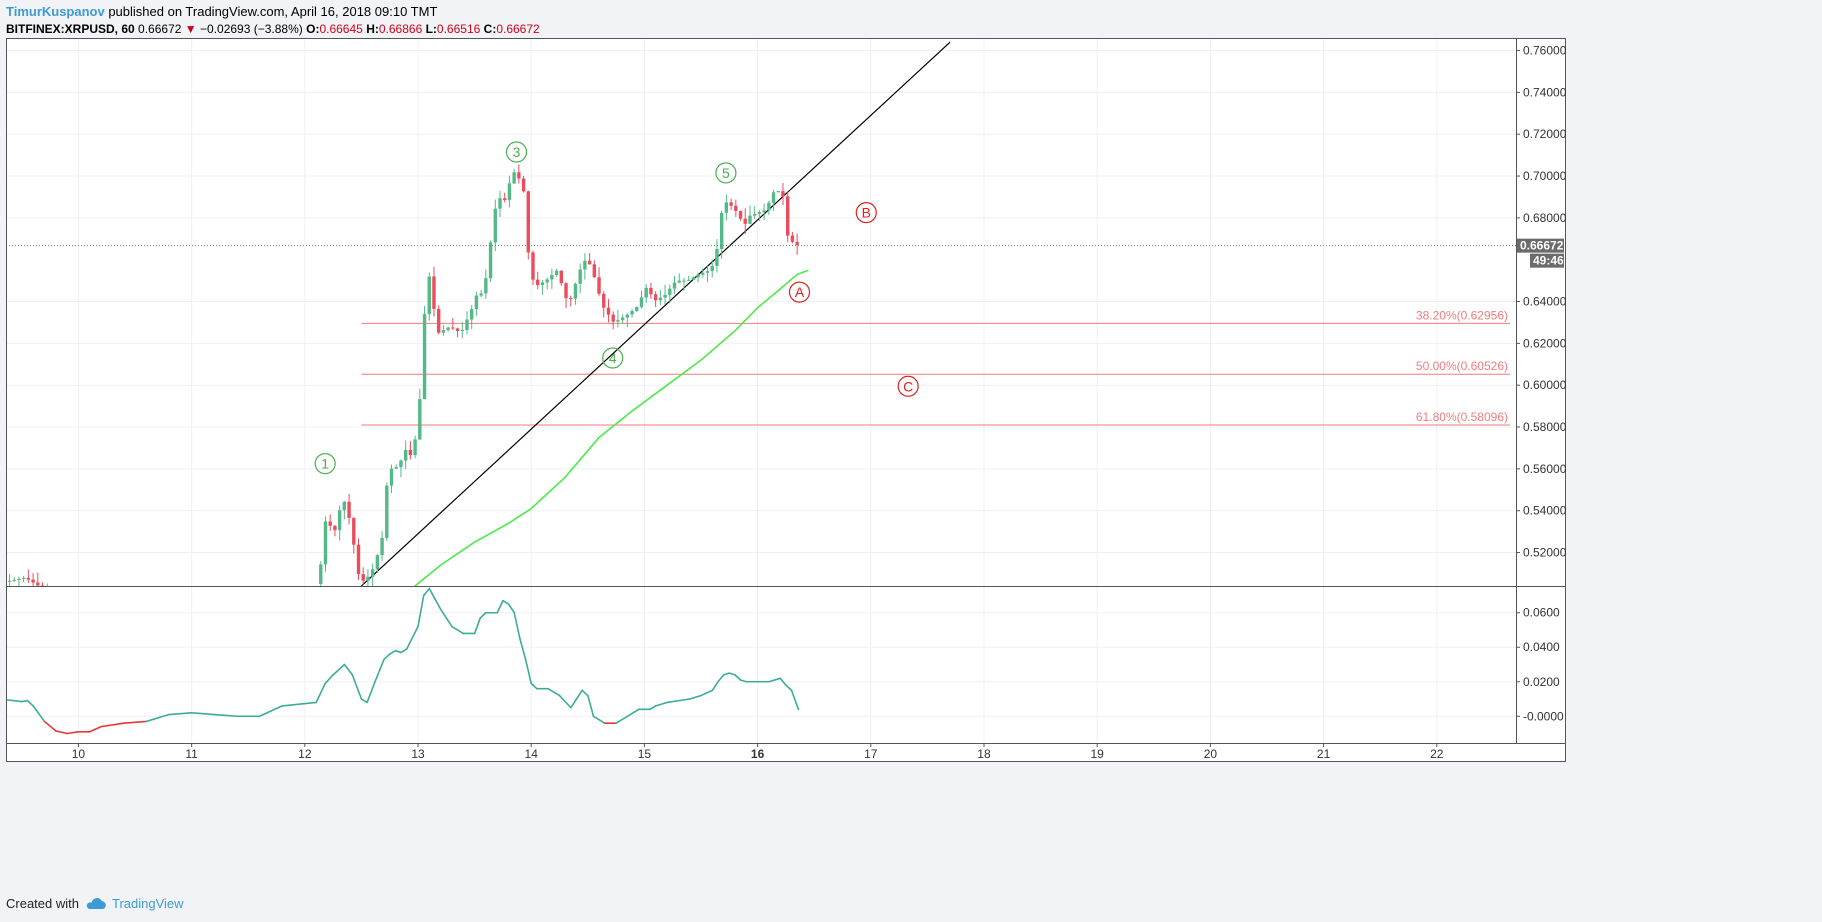 The height and width of the screenshot is (922, 1822). I want to click on wave-label-4: 4, so click(613, 358).